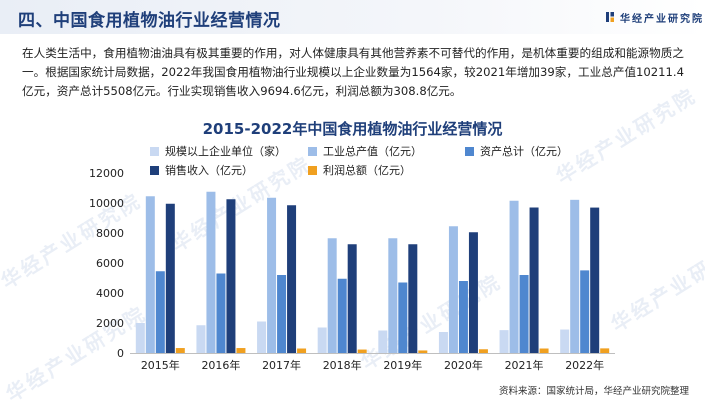 This screenshot has width=705, height=407. I want to click on legend-item-assets: 资产总计（亿元）, so click(516, 151).